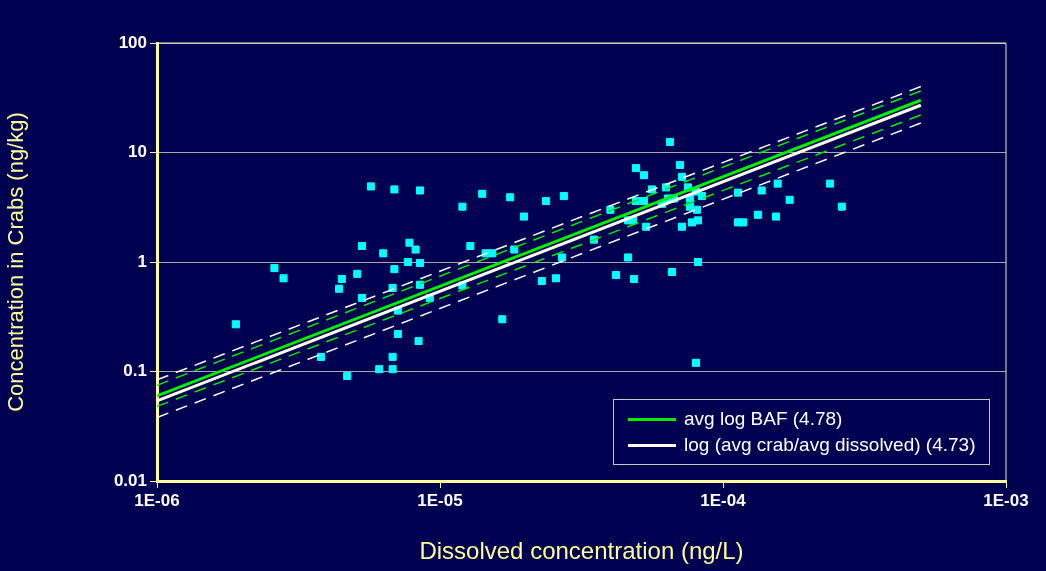 The height and width of the screenshot is (571, 1046). What do you see at coordinates (142, 261) in the screenshot?
I see `y-tick-label: 1` at bounding box center [142, 261].